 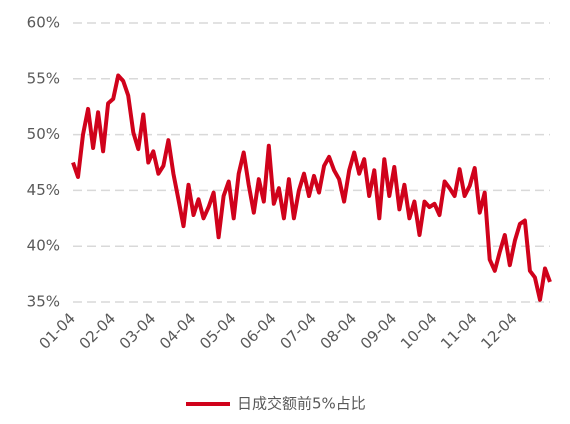 I want to click on y-tick-label: 45%, so click(x=43, y=190).